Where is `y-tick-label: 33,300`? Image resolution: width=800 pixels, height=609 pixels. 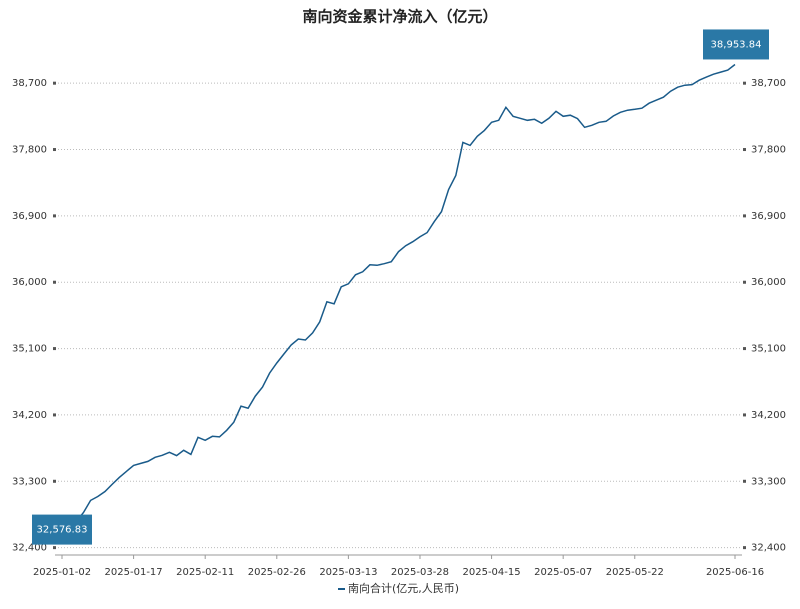
y-tick-label: 33,300 is located at coordinates (29, 481).